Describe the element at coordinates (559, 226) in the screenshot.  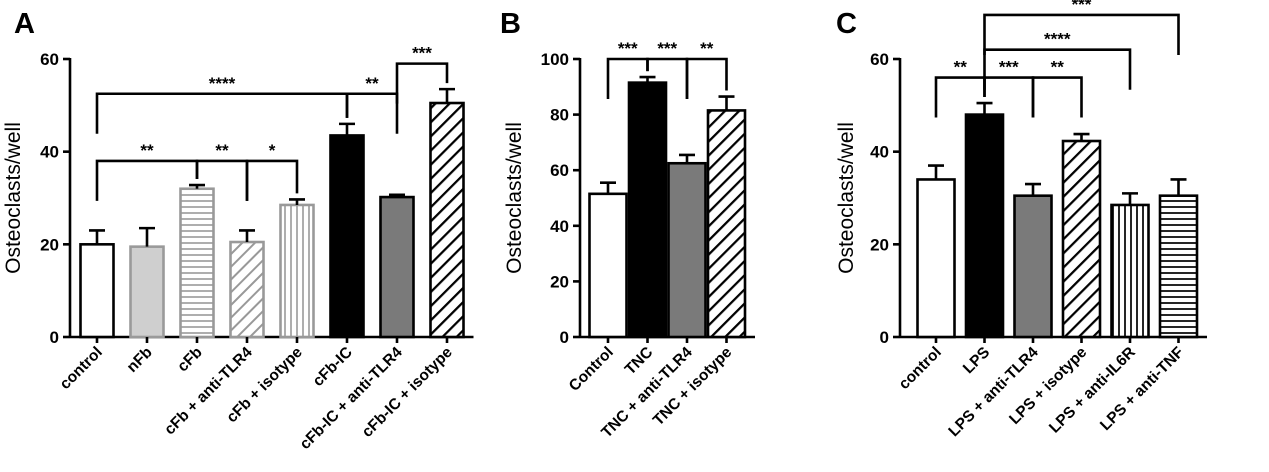
I see `panel-b-y-tick-label: 40` at that location.